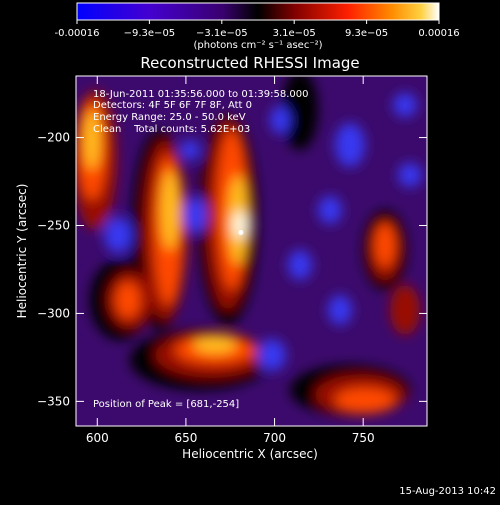  What do you see at coordinates (241, 233) in the screenshot?
I see `peak-marker` at bounding box center [241, 233].